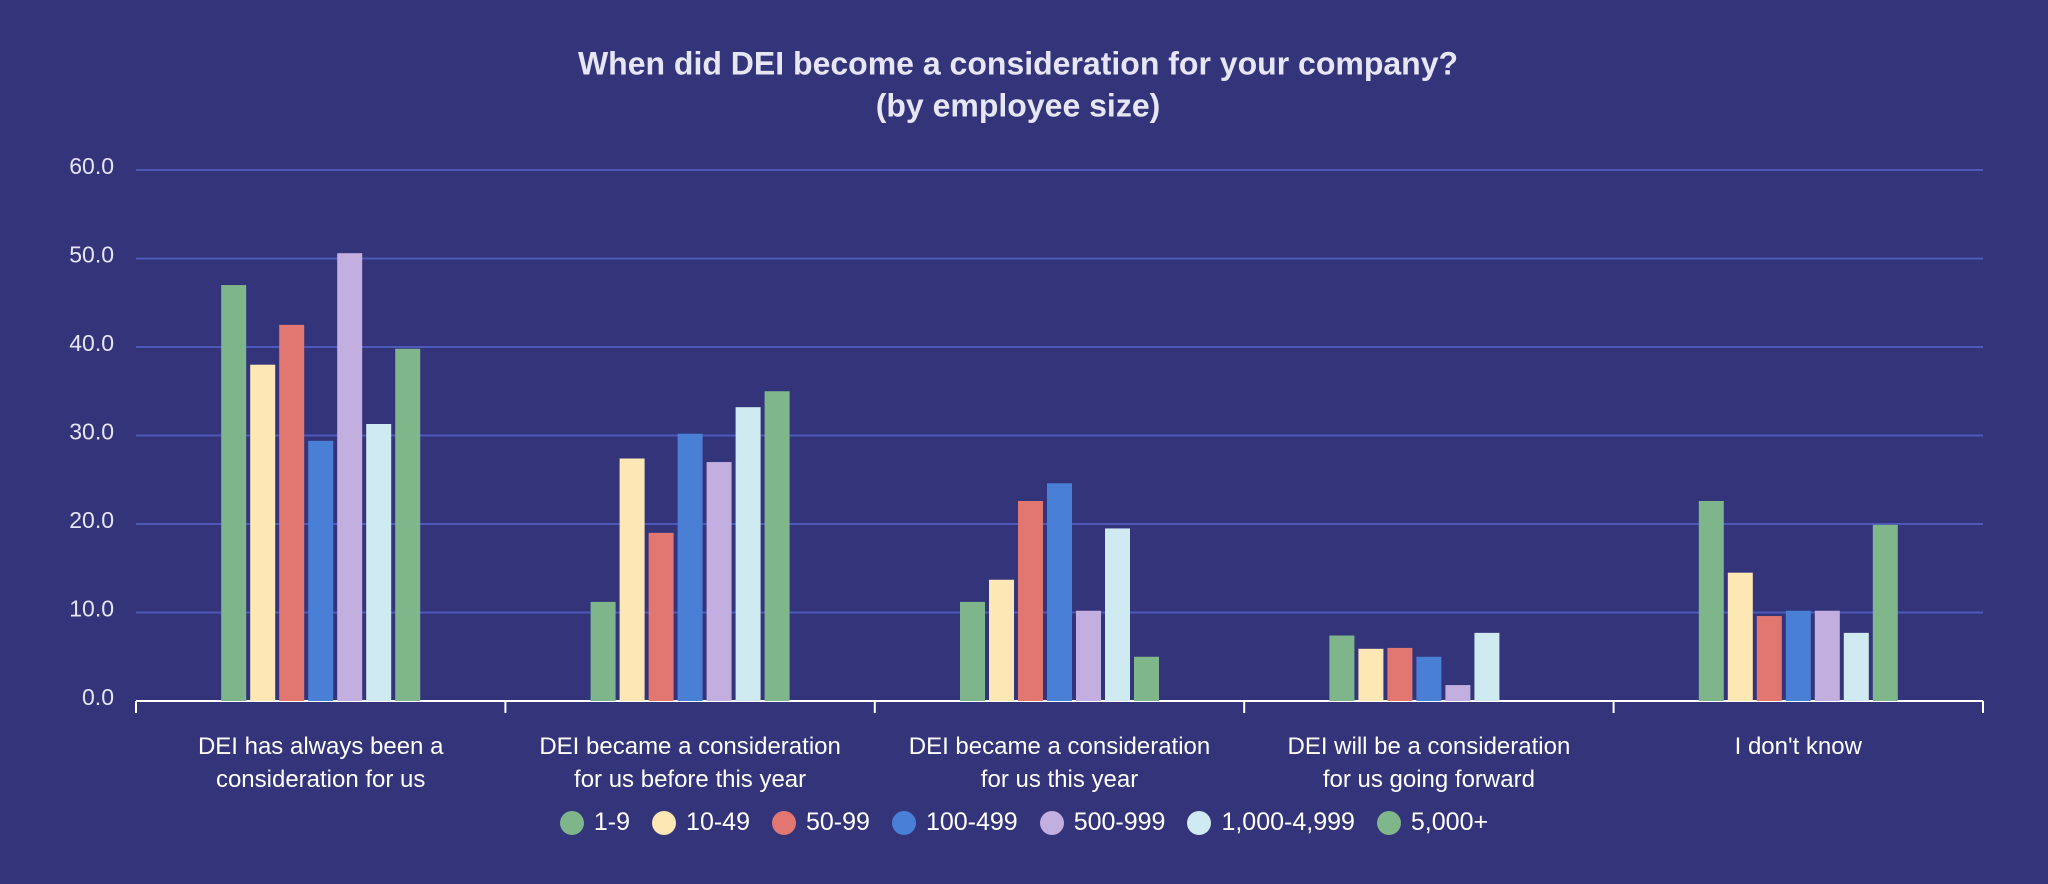 Image resolution: width=2048 pixels, height=884 pixels. I want to click on legend-item: 10-49, so click(701, 822).